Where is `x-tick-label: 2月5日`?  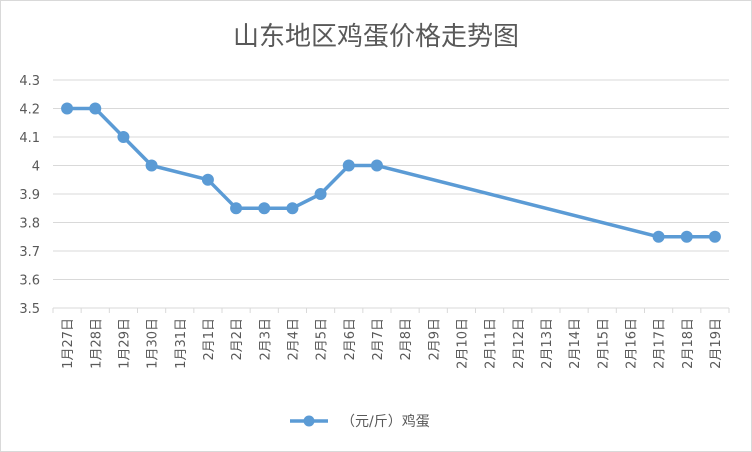 x-tick-label: 2月5日 is located at coordinates (322, 339).